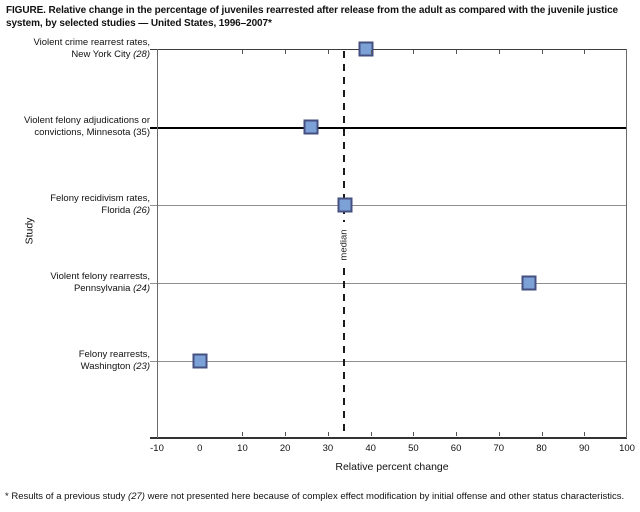 The height and width of the screenshot is (512, 640). Describe the element at coordinates (136, 496) in the screenshot. I see `reference-number: (27)` at that location.